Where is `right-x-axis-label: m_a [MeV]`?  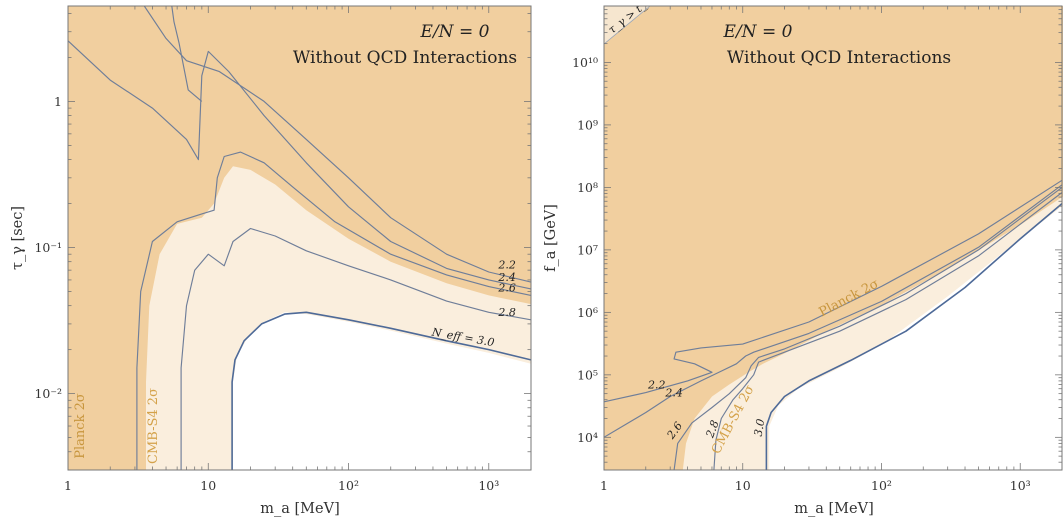 right-x-axis-label: m_a [MeV] is located at coordinates (833, 509).